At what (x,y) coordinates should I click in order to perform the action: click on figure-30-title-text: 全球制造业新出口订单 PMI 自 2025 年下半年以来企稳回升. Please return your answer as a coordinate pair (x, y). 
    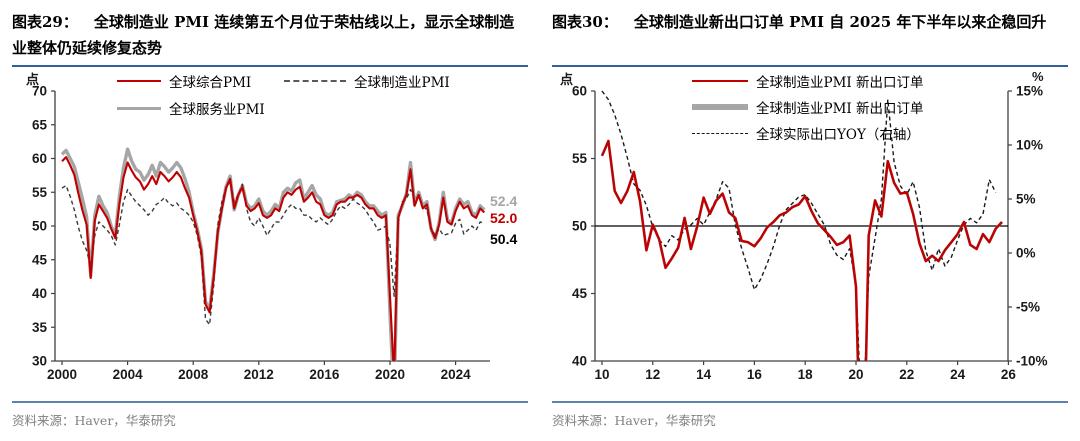
    Looking at the image, I should click on (840, 22).